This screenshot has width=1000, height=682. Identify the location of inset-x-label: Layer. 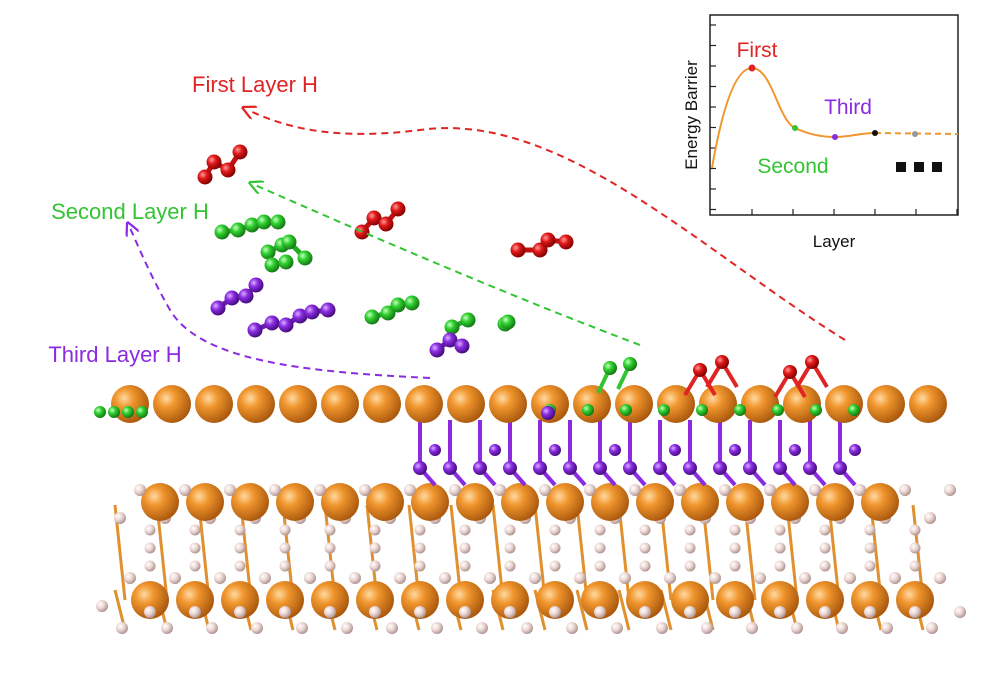
(834, 241).